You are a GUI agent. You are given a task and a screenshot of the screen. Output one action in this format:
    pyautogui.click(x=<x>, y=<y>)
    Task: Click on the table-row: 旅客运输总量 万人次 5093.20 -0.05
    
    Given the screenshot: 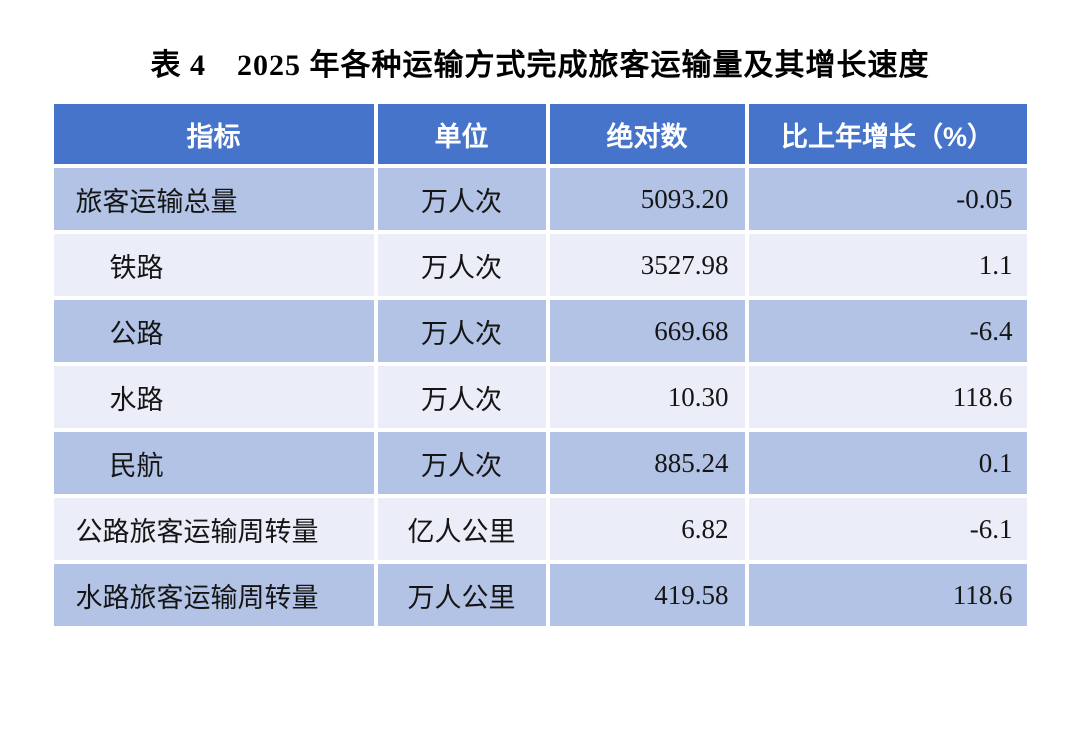 What is the action you would take?
    pyautogui.click(x=540, y=199)
    